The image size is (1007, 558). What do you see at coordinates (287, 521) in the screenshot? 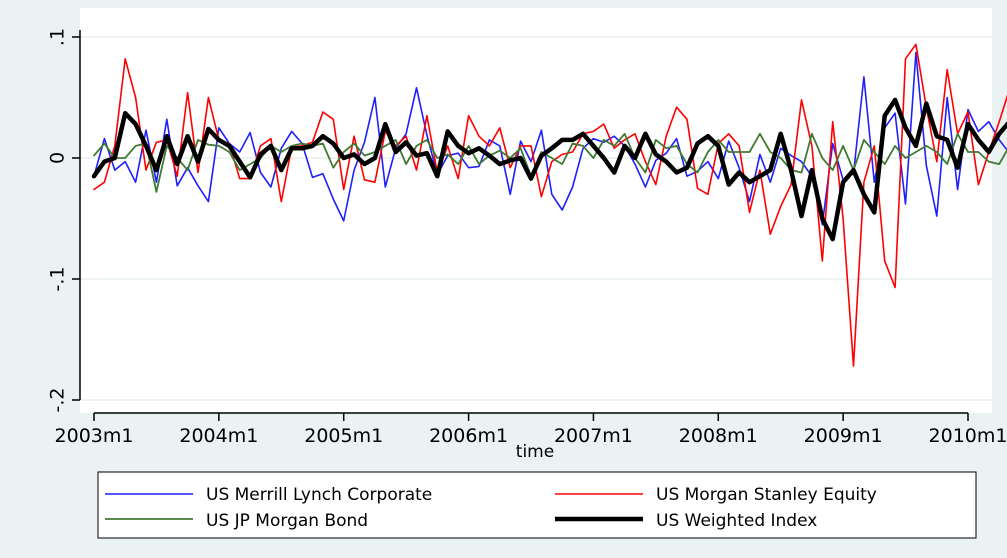
I see `legend-label-jp-morgan: US JP Morgan Bond` at bounding box center [287, 521].